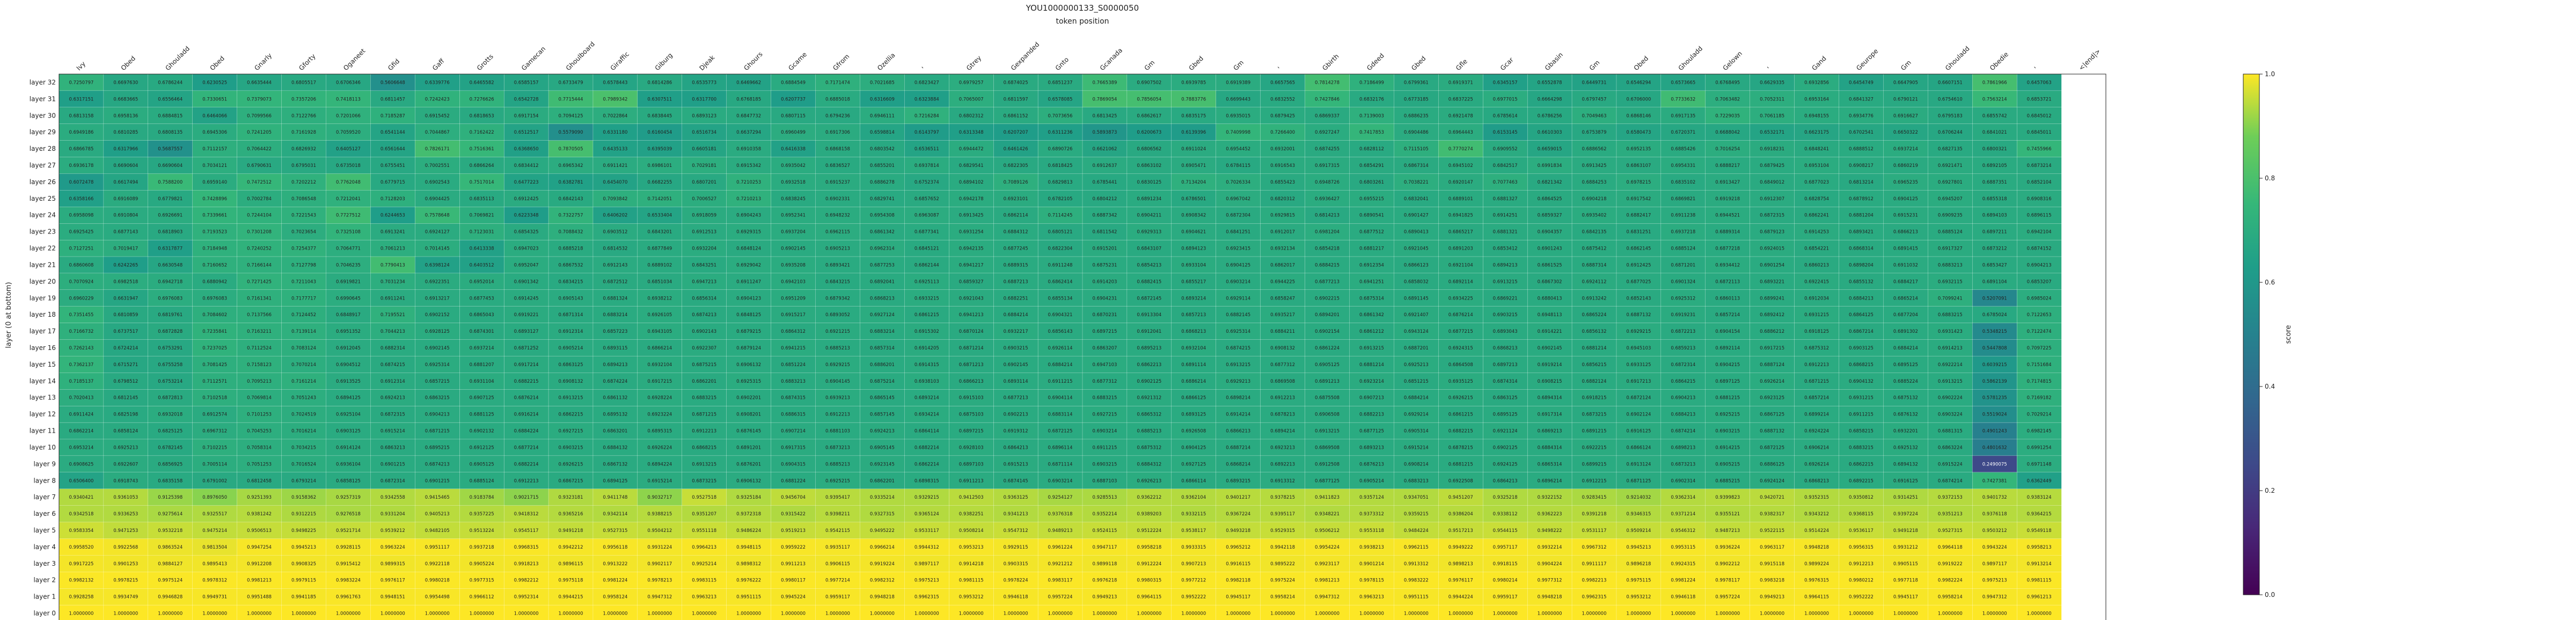 The width and height of the screenshot is (2576, 620). What do you see at coordinates (971, 348) in the screenshot?
I see `cell-value-label: 0.6871214` at bounding box center [971, 348].